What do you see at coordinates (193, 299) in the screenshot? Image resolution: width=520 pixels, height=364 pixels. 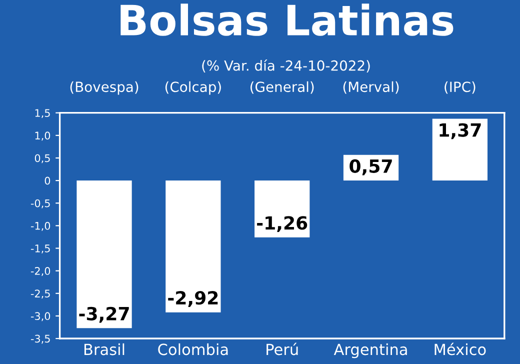 I see `data-label: -2,92` at bounding box center [193, 299].